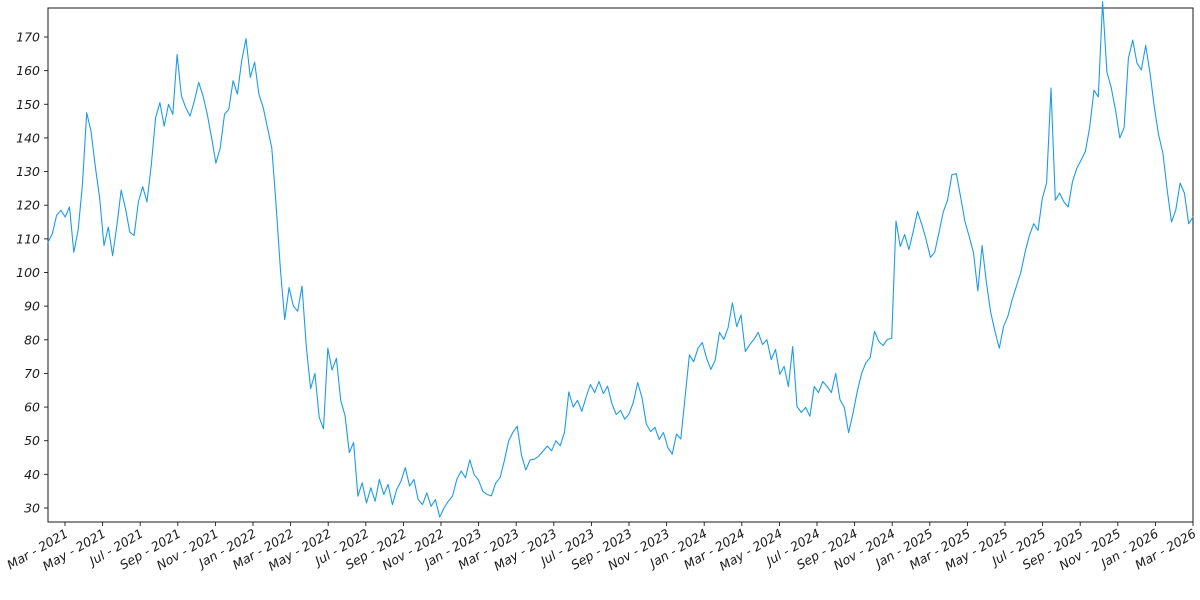  I want to click on y-tick-label: 110, so click(28, 238).